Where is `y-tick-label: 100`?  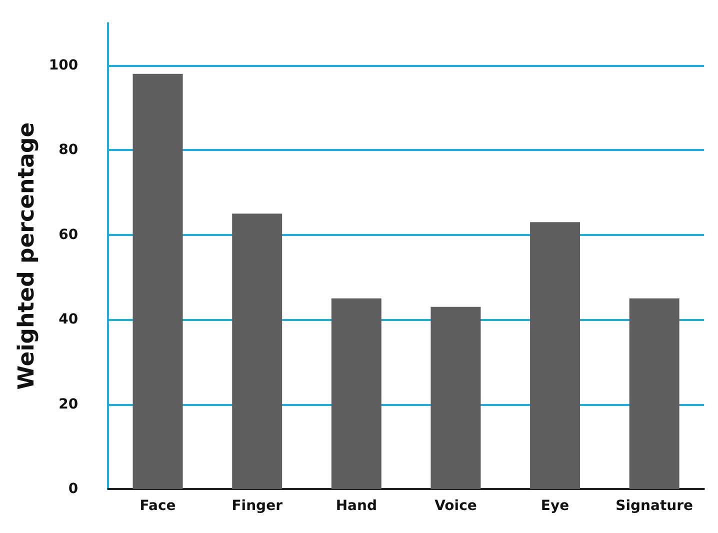
y-tick-label: 100 is located at coordinates (63, 65).